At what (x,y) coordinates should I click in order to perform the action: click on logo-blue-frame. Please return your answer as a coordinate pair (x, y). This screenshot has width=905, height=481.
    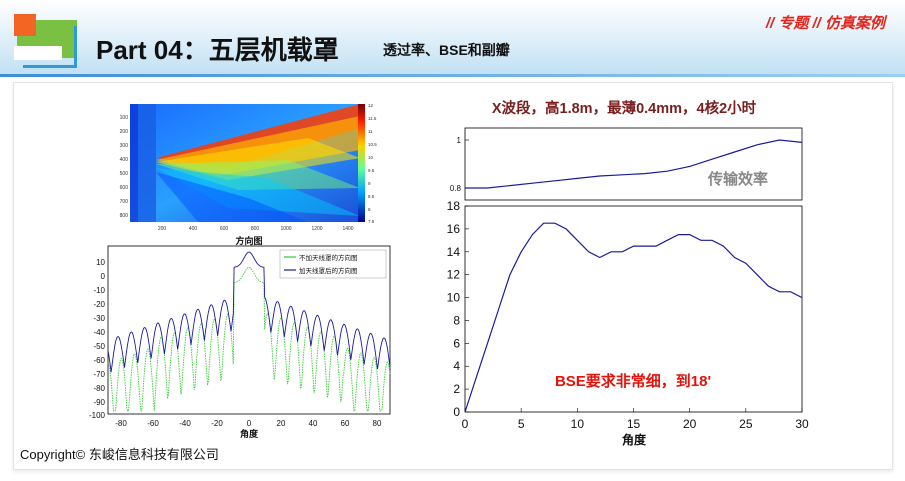
    Looking at the image, I should click on (50, 47).